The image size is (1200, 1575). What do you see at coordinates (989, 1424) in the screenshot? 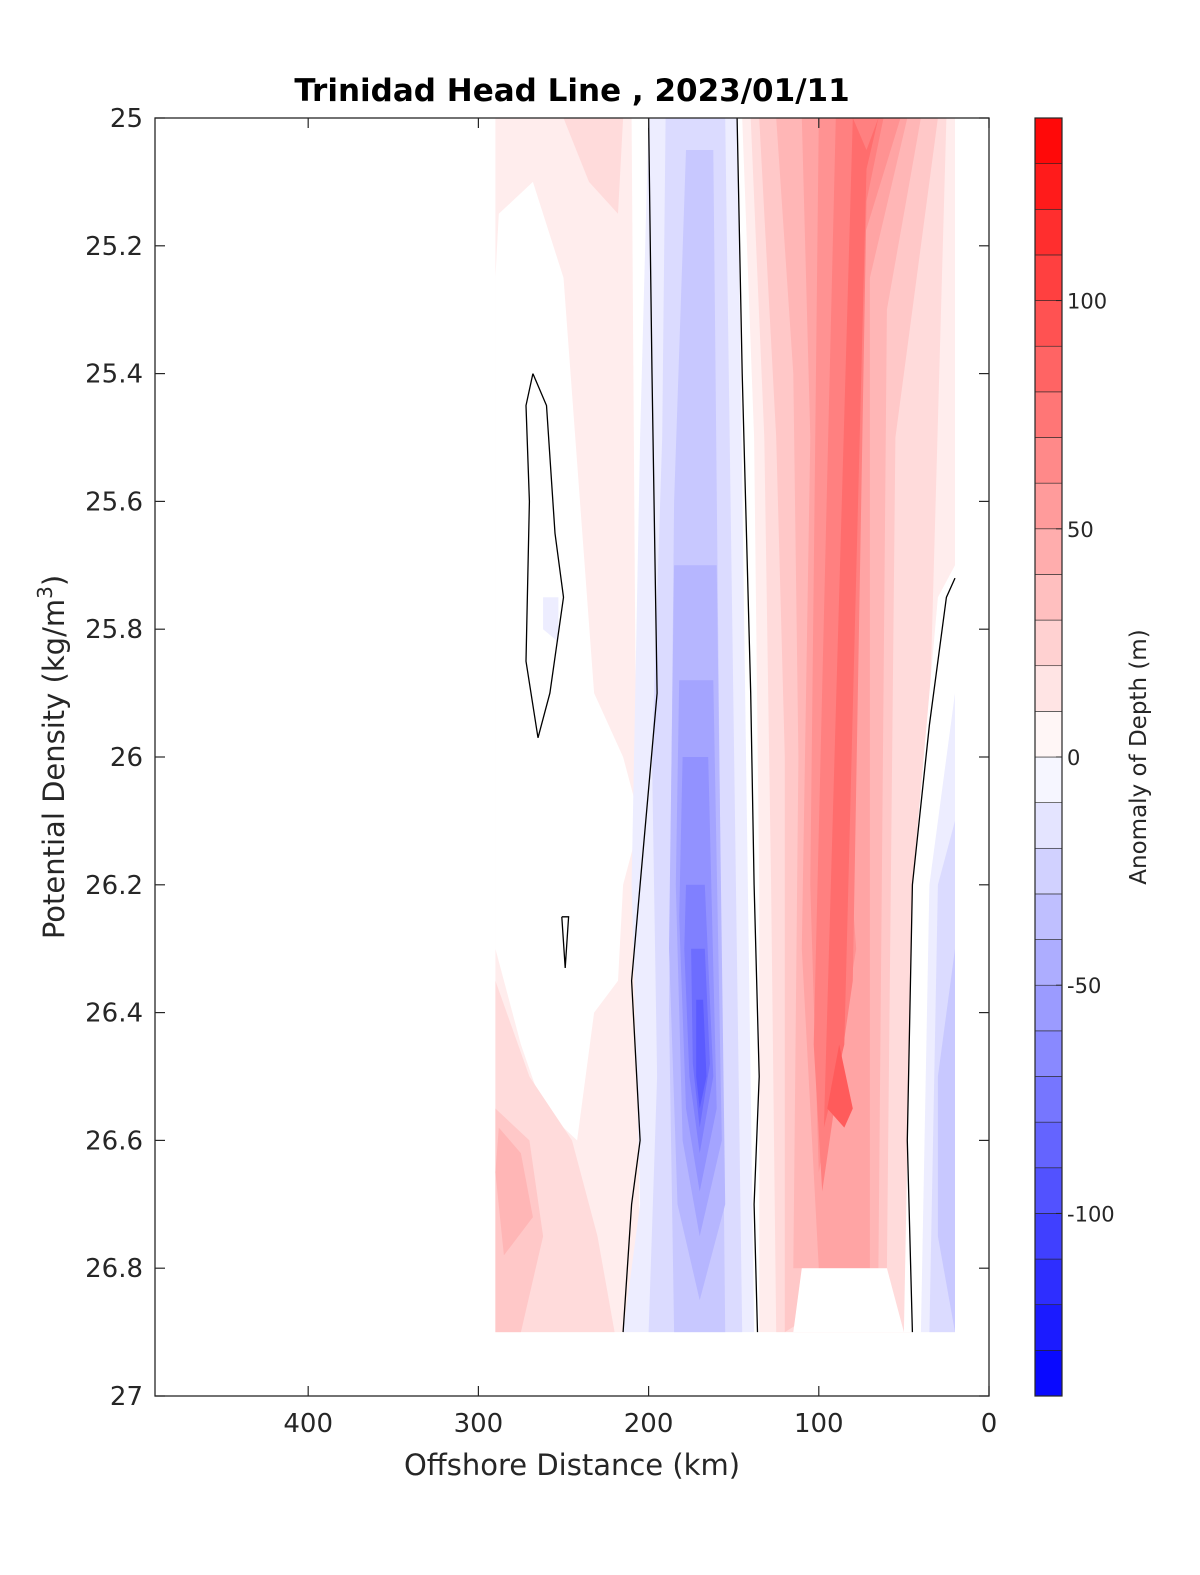
I see `x-tick-label: 0` at bounding box center [989, 1424].